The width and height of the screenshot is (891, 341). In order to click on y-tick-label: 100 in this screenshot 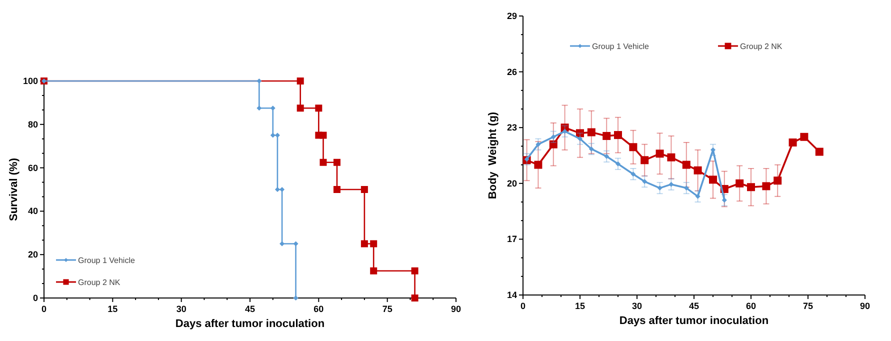, I will do `click(30, 81)`.